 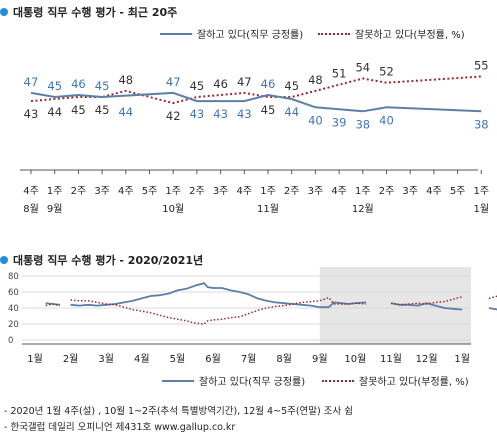 What do you see at coordinates (13, 293) in the screenshot?
I see `y-tick-label: 60` at bounding box center [13, 293].